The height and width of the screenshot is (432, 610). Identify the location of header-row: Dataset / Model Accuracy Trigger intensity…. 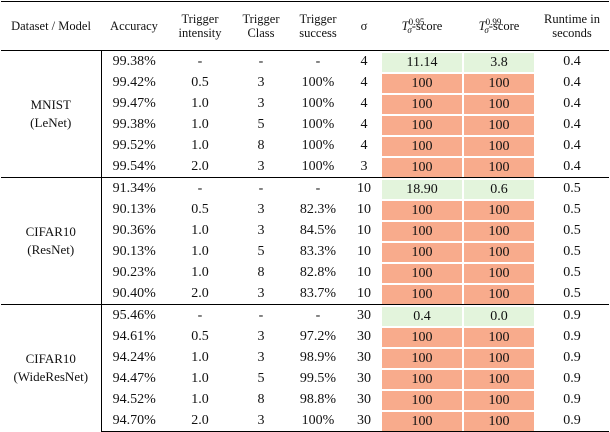
(305, 26).